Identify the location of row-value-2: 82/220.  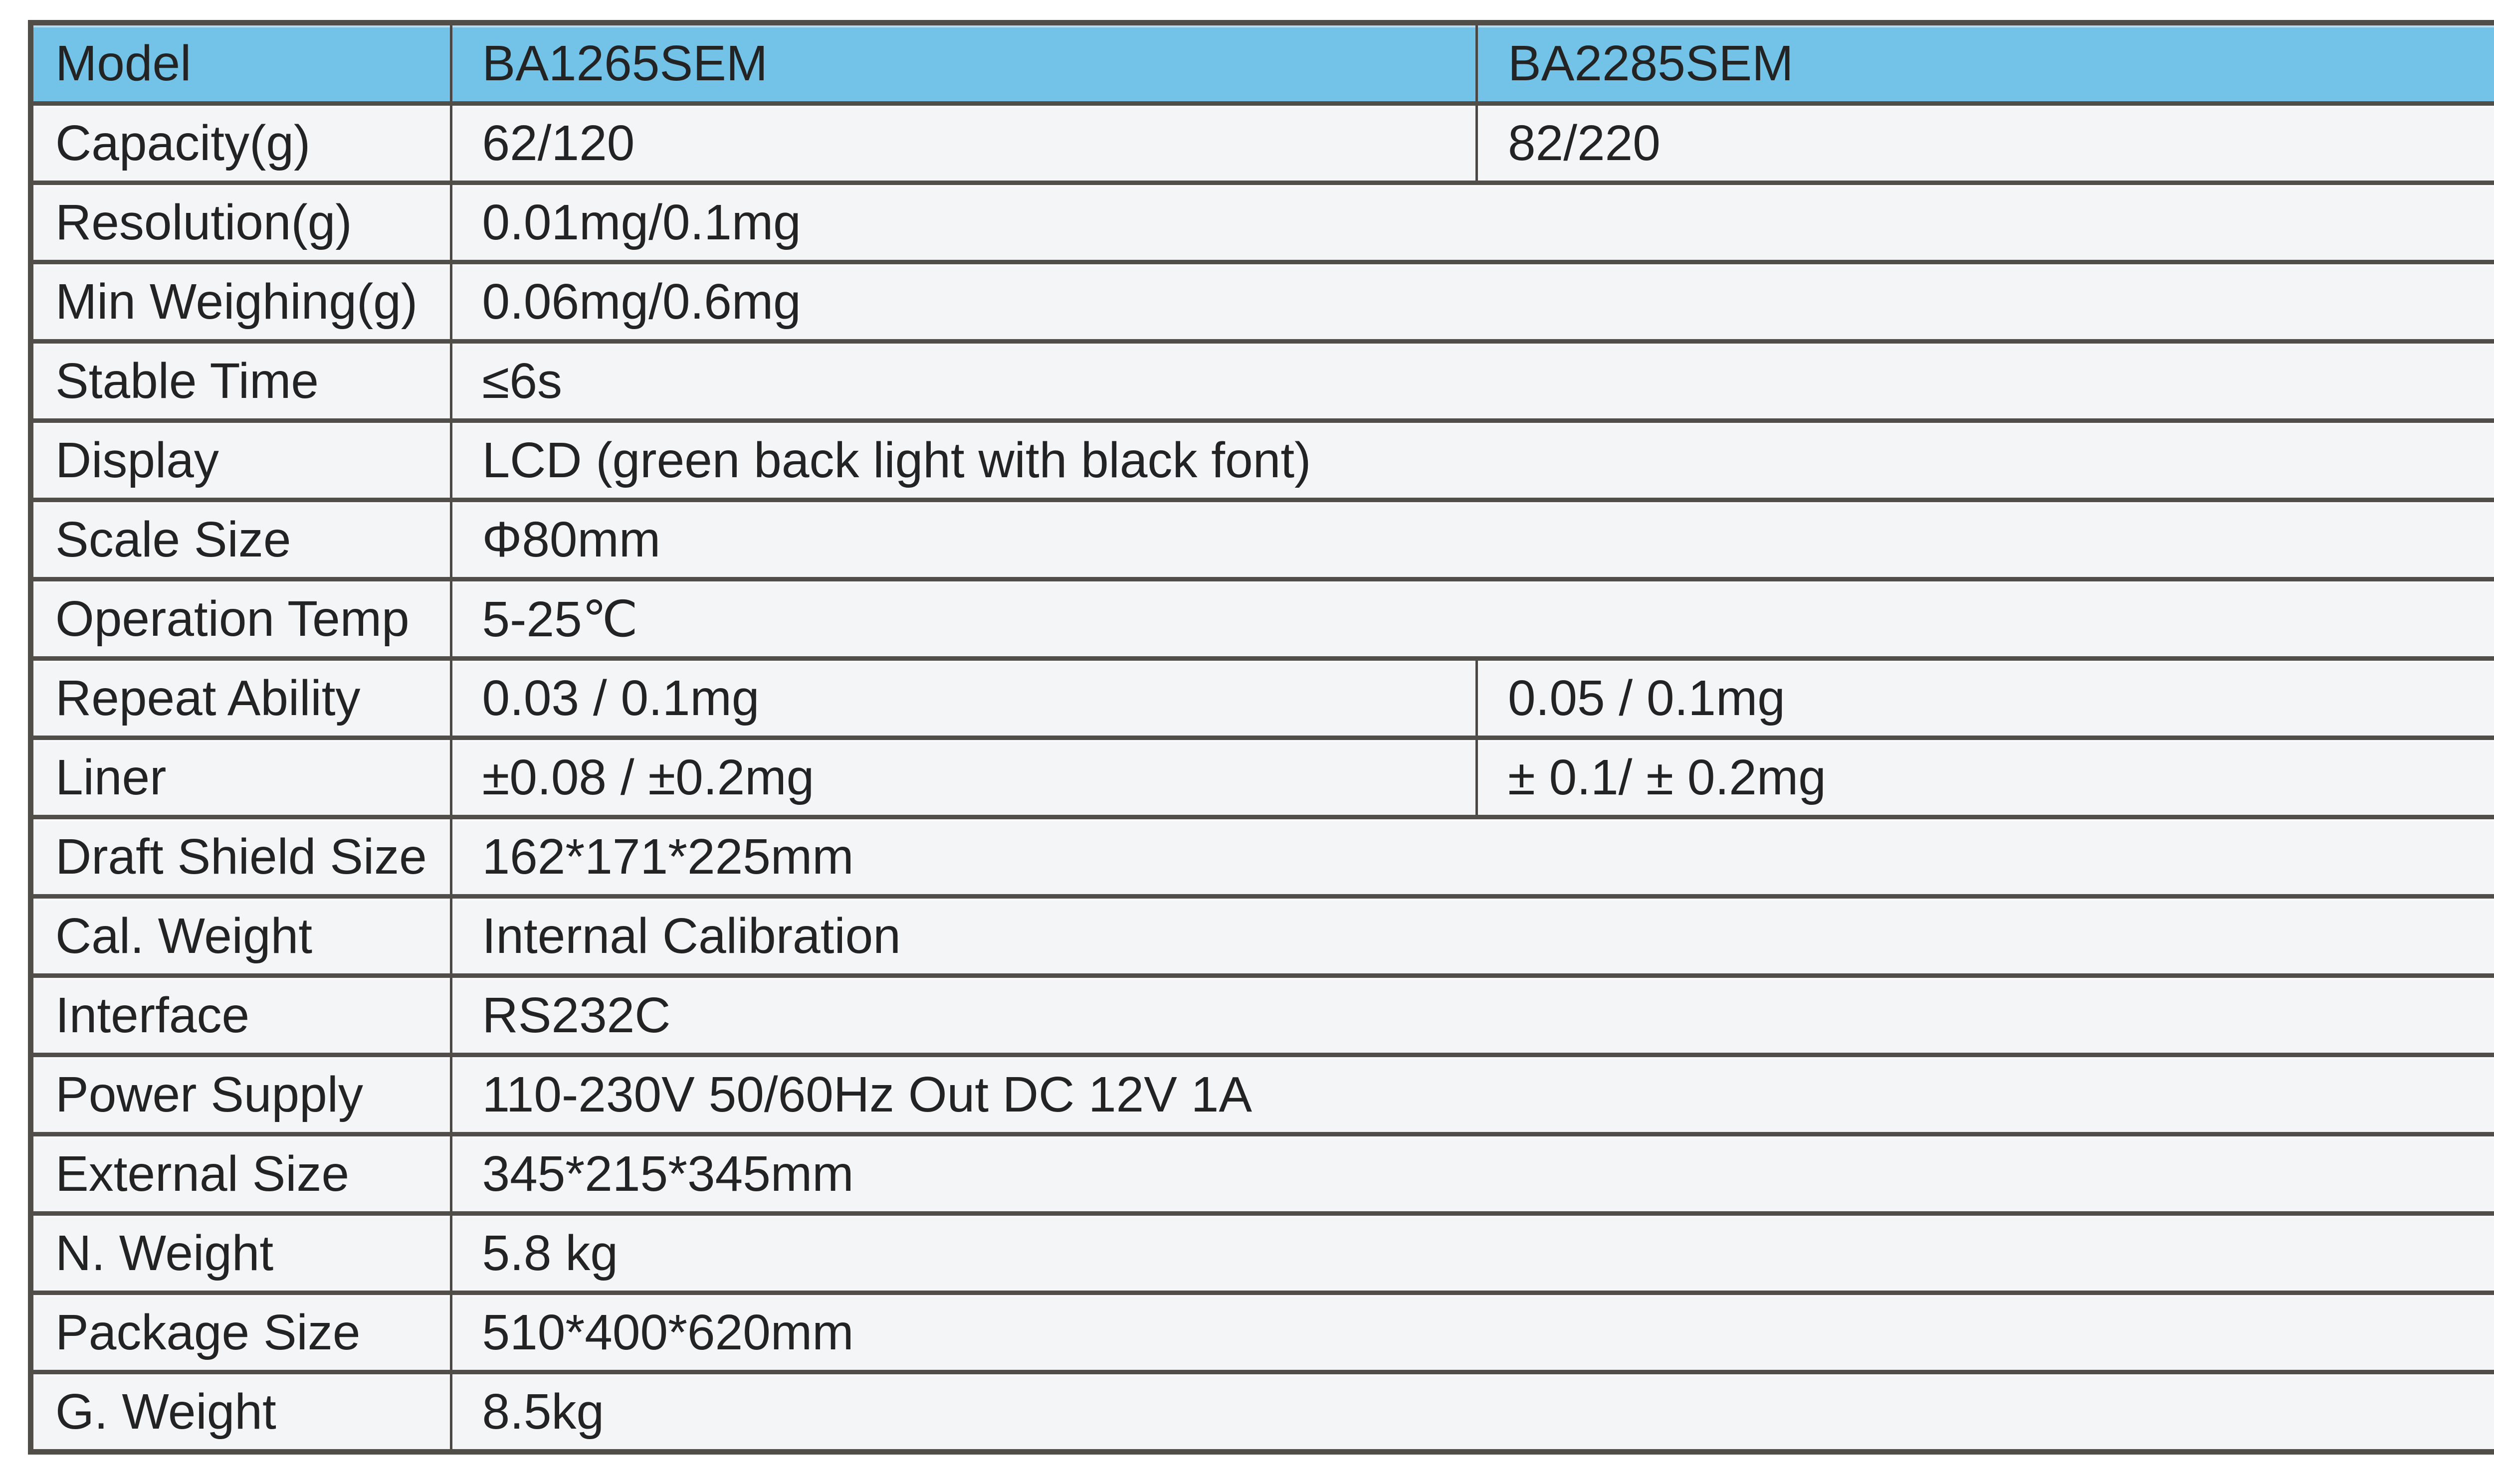
(1984, 143).